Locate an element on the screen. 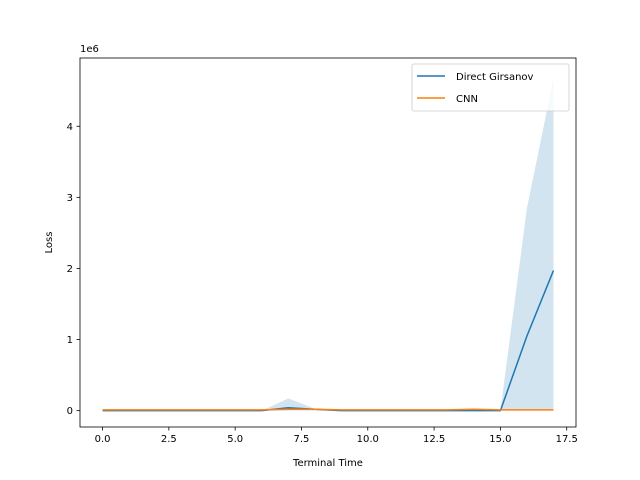 This screenshot has height=480, width=640. x-tick-label: 2.5 is located at coordinates (169, 439).